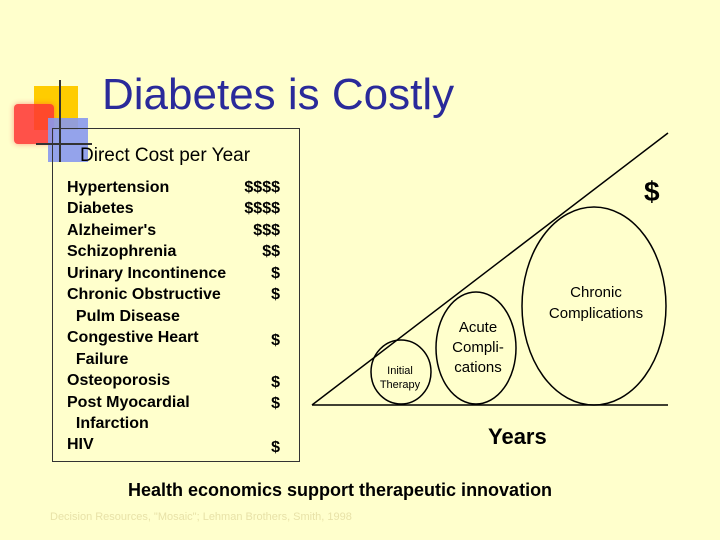 Image resolution: width=720 pixels, height=540 pixels. I want to click on condition-label: Failure, so click(98, 359).